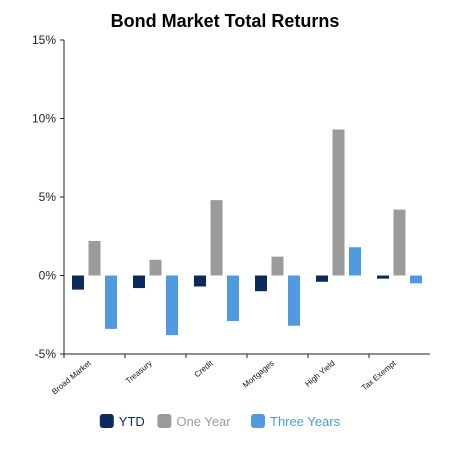 This screenshot has height=450, width=450. I want to click on bar-one-year-credit, so click(216, 238).